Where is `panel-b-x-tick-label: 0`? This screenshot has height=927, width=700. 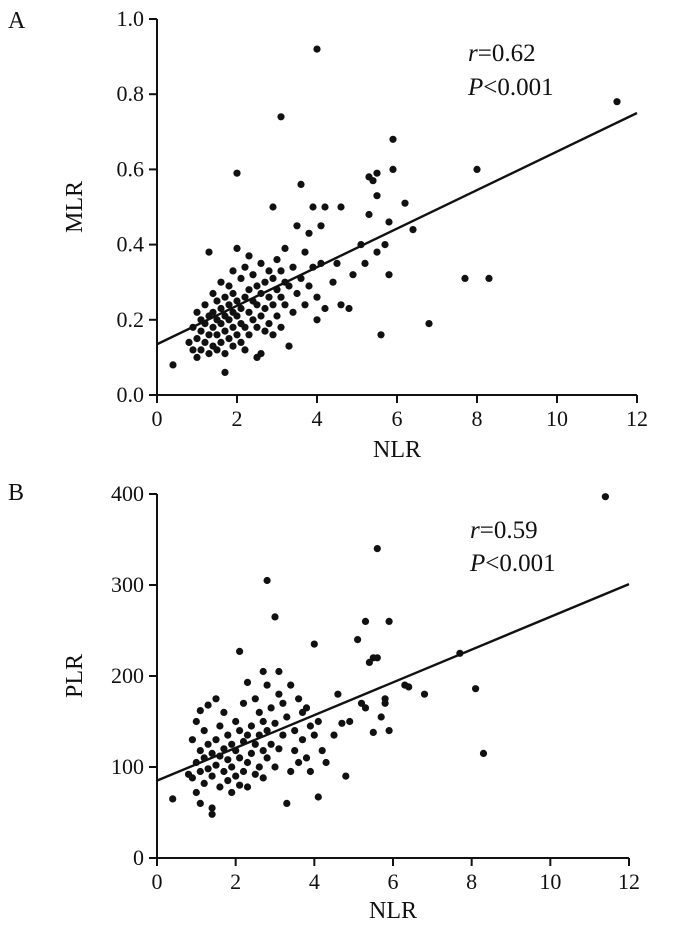 panel-b-x-tick-label: 0 is located at coordinates (157, 881).